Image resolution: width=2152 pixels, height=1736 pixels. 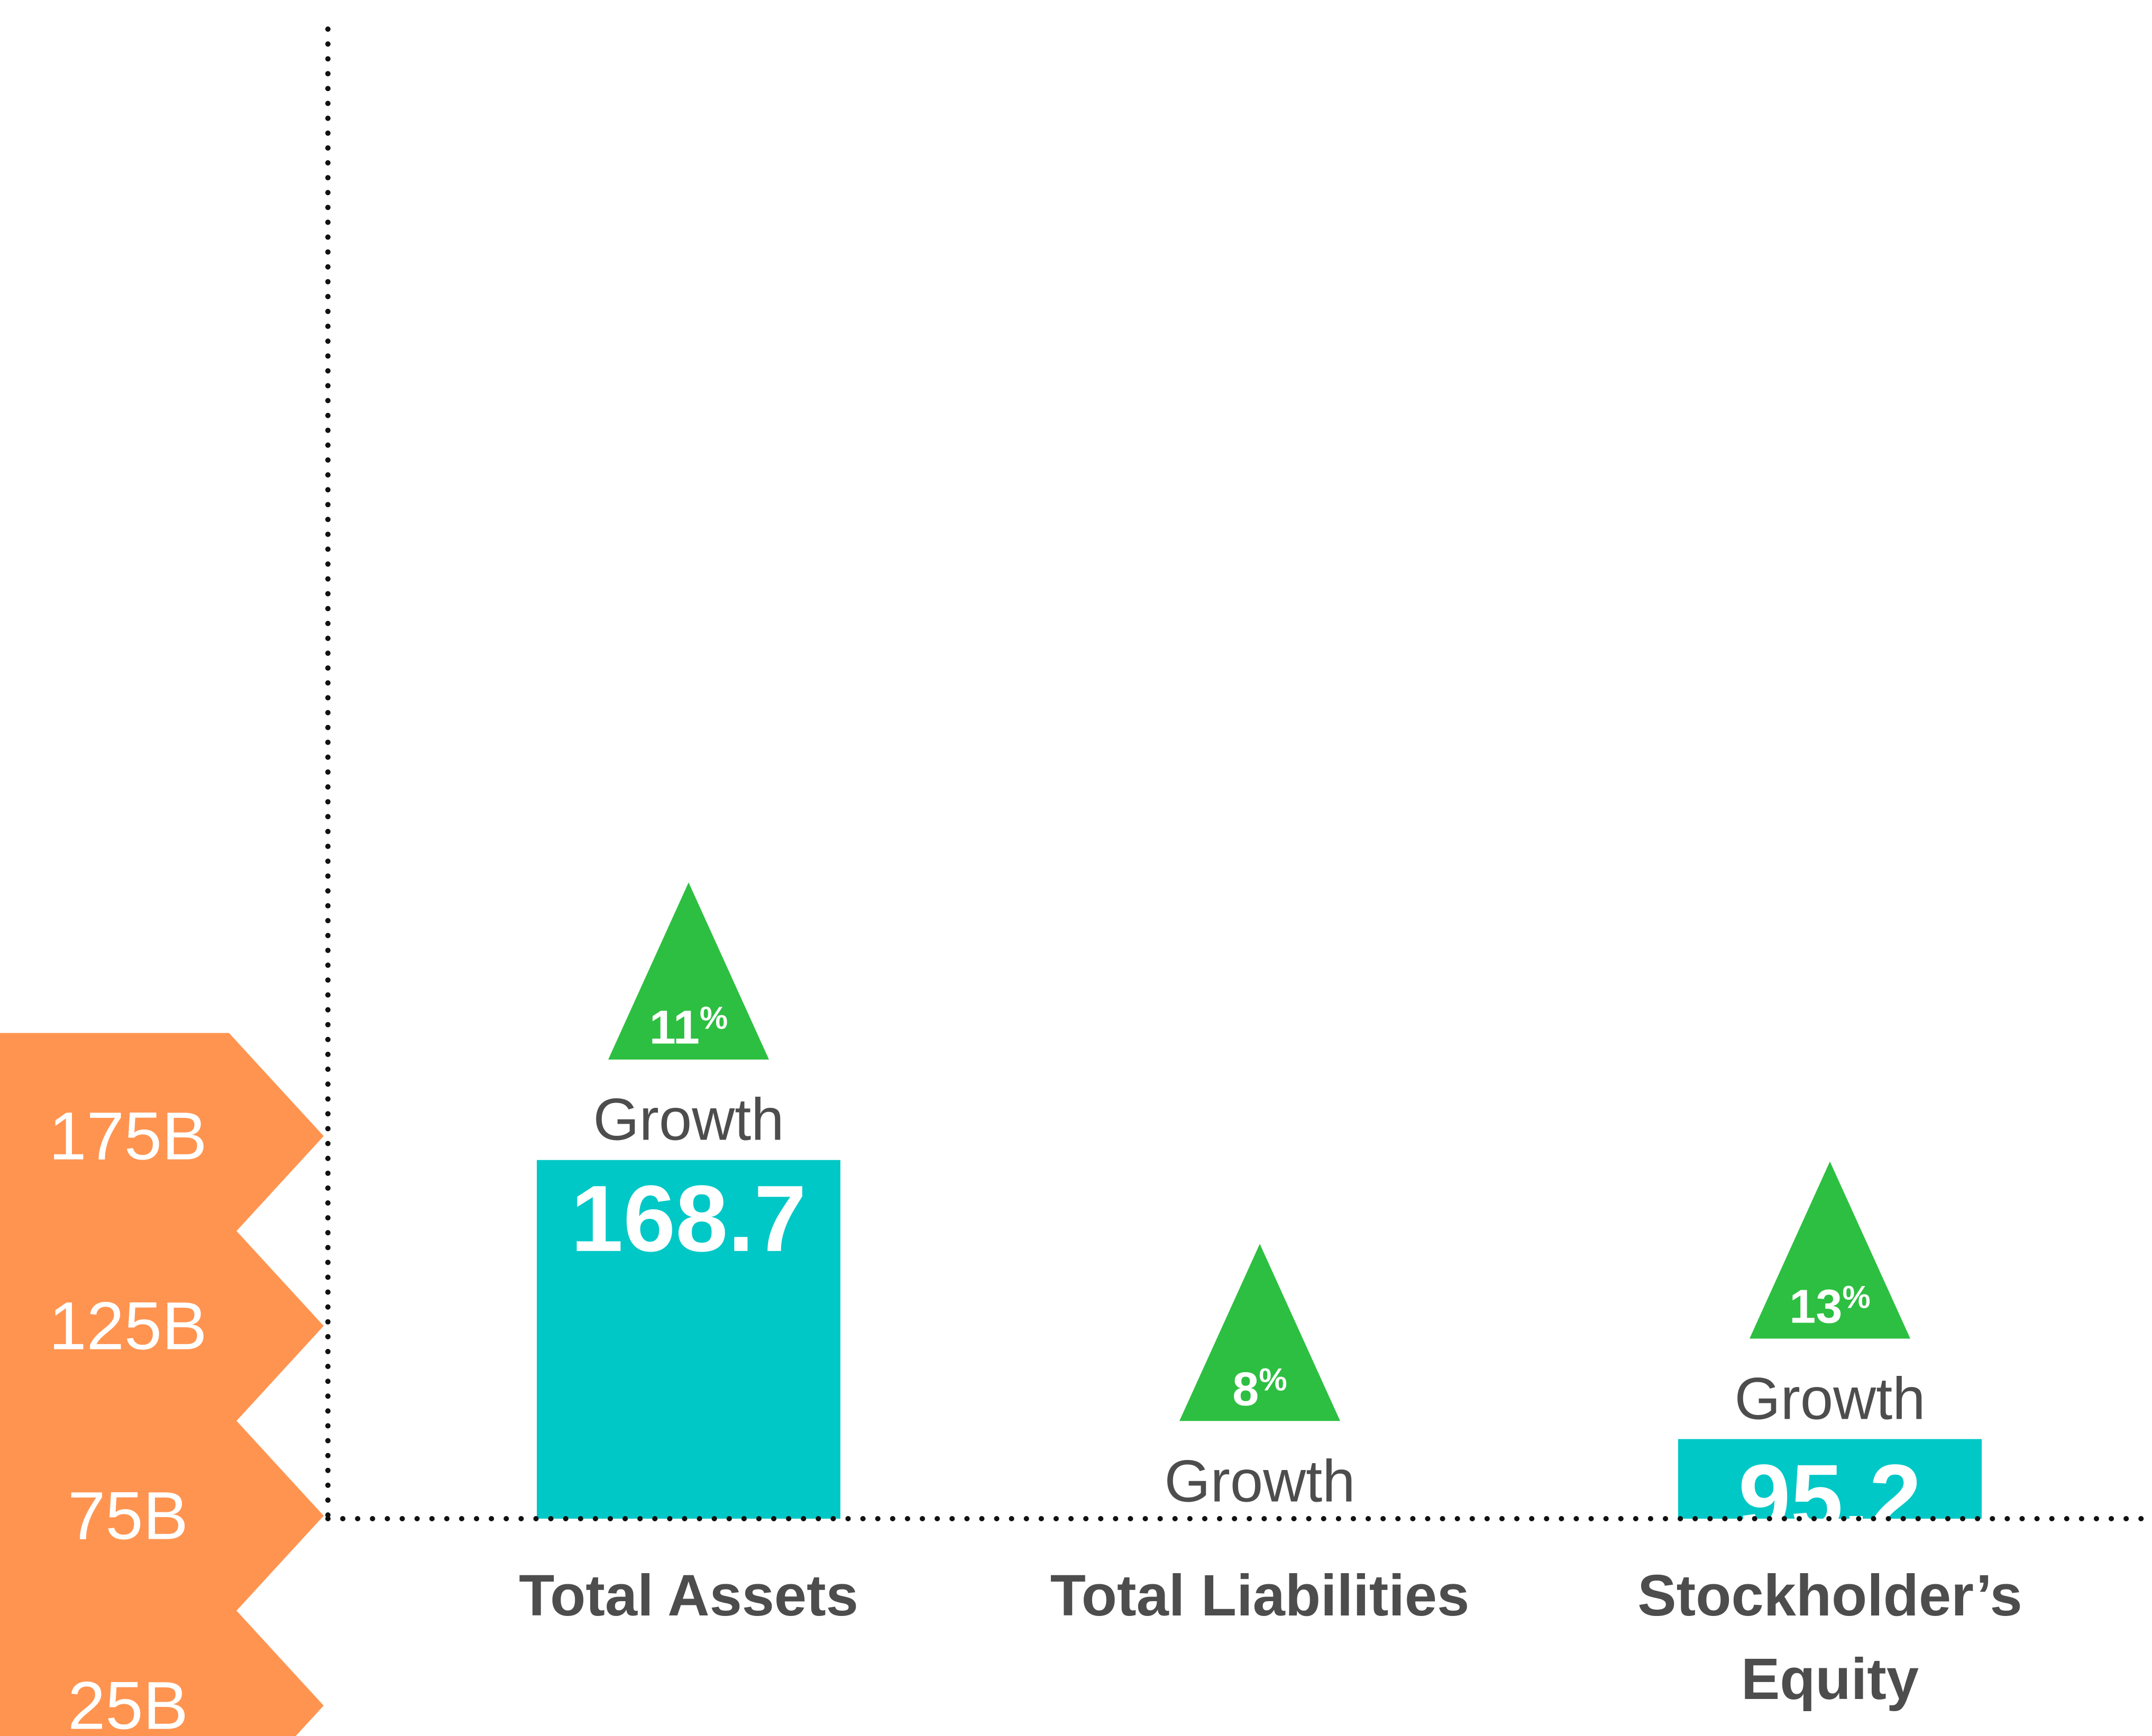 I want to click on growth-percent-value: 11, so click(x=674, y=1028).